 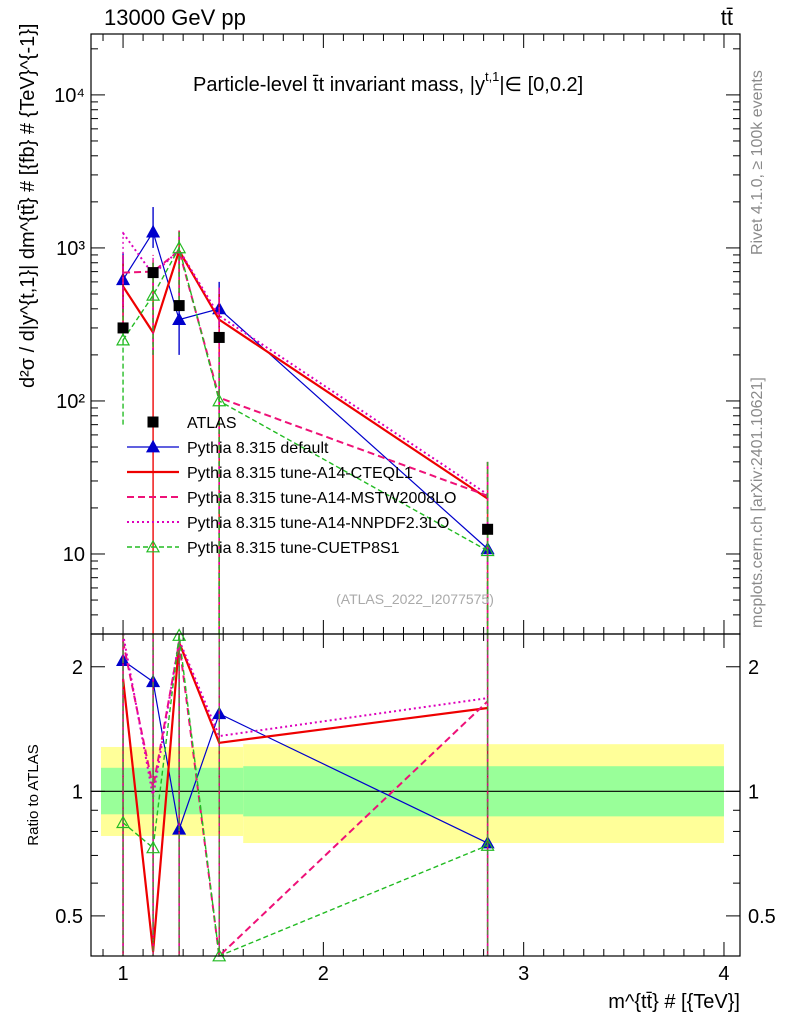 I want to click on legend-label: Pythia 8.315 default, so click(x=258, y=448).